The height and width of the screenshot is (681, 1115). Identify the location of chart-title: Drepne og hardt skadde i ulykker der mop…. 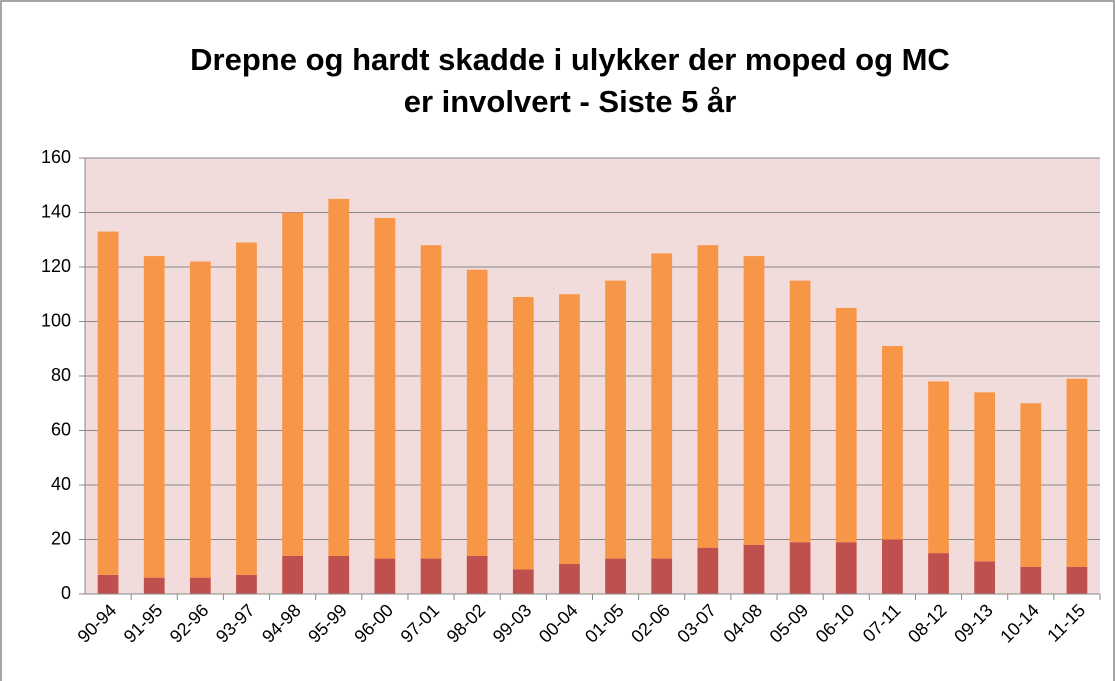
(570, 59).